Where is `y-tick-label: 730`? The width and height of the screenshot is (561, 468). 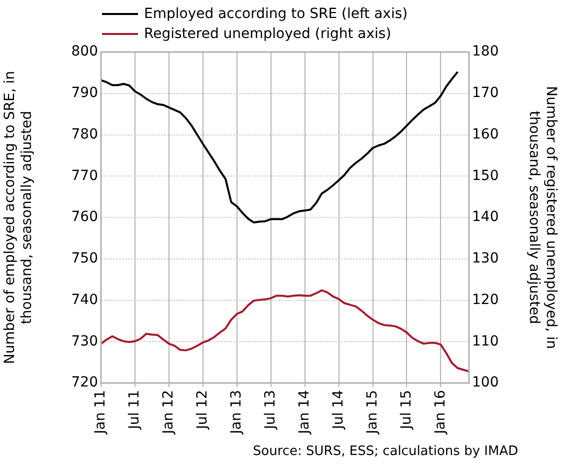 y-tick-label: 730 is located at coordinates (84, 341).